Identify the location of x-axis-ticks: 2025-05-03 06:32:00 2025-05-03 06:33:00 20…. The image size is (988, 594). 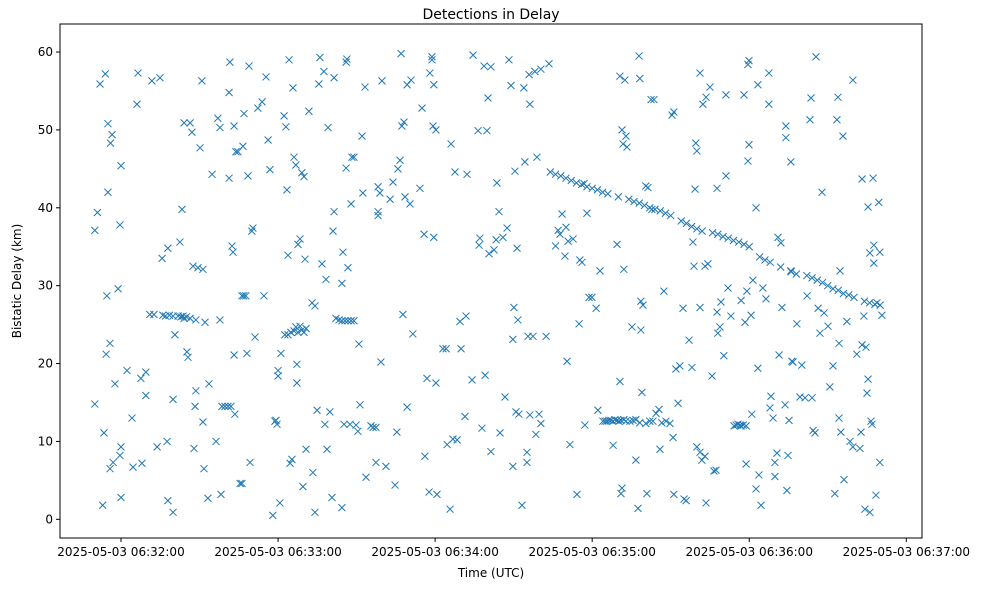
(513, 548).